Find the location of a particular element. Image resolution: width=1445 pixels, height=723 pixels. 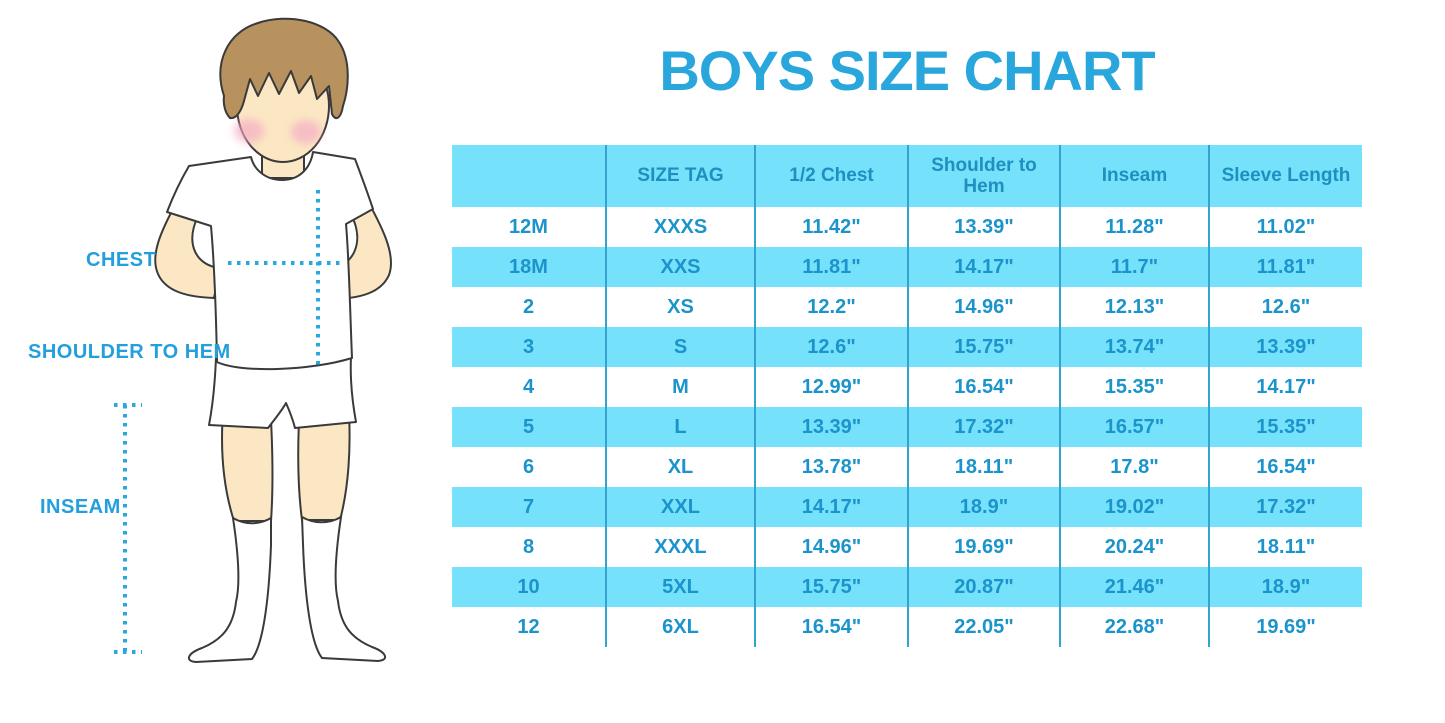

measurement-cell: XXS is located at coordinates (679, 267).